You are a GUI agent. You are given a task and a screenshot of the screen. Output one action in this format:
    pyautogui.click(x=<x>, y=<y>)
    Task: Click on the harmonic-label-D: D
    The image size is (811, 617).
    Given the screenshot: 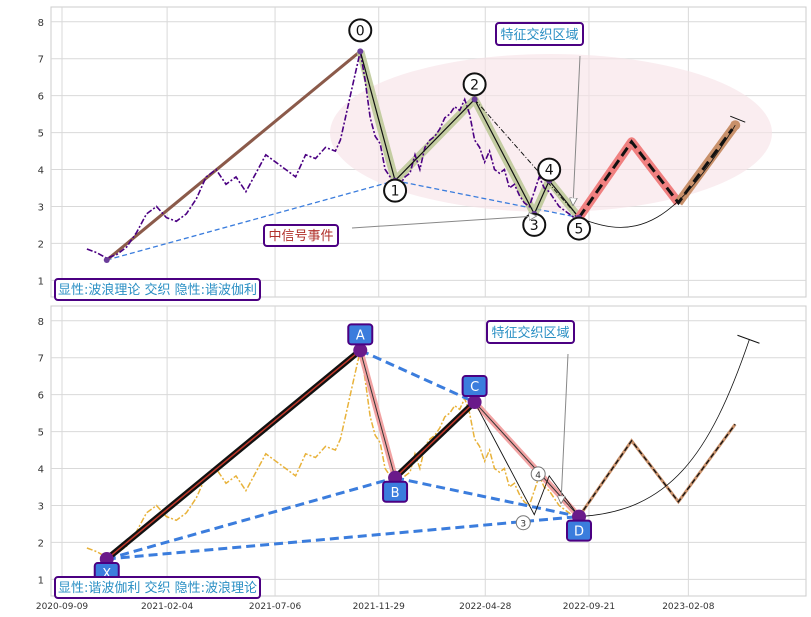 What is the action you would take?
    pyautogui.click(x=579, y=530)
    